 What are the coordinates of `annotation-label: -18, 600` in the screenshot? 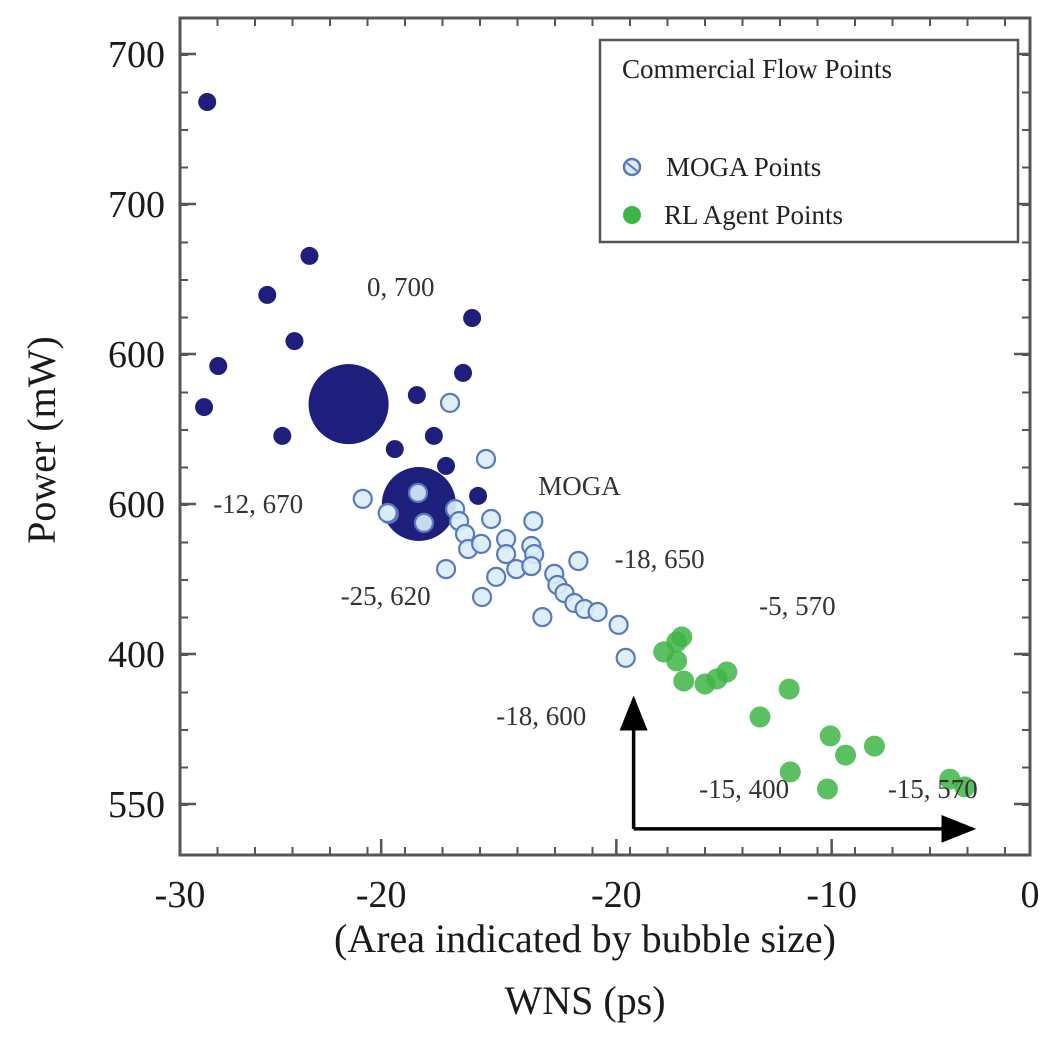 It's located at (541, 716).